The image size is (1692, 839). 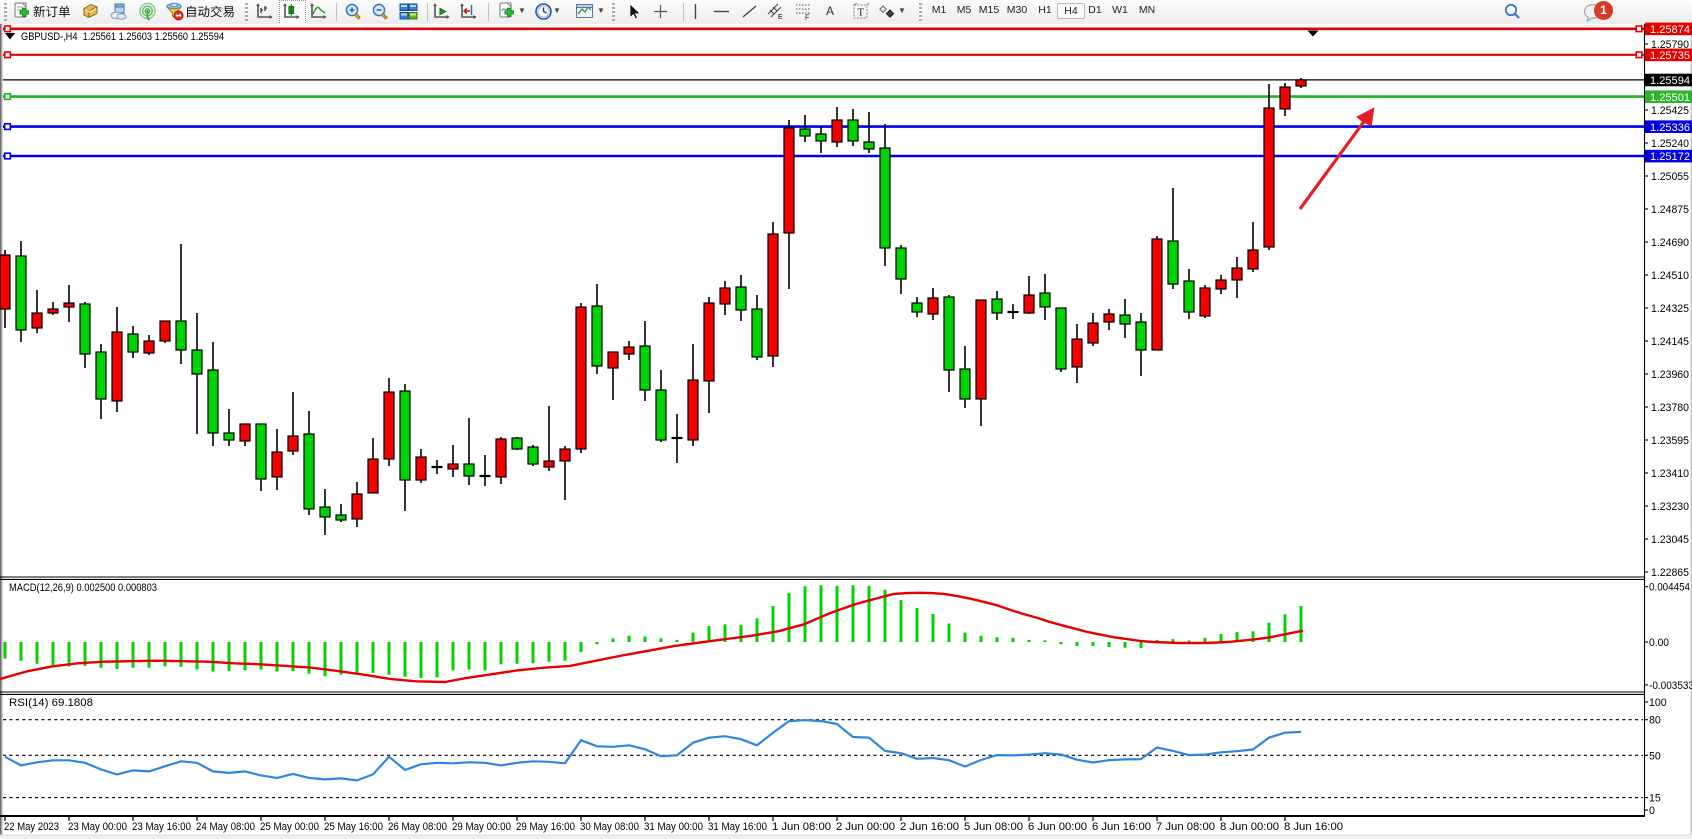 I want to click on svg-text: 1.25240, so click(x=1670, y=144).